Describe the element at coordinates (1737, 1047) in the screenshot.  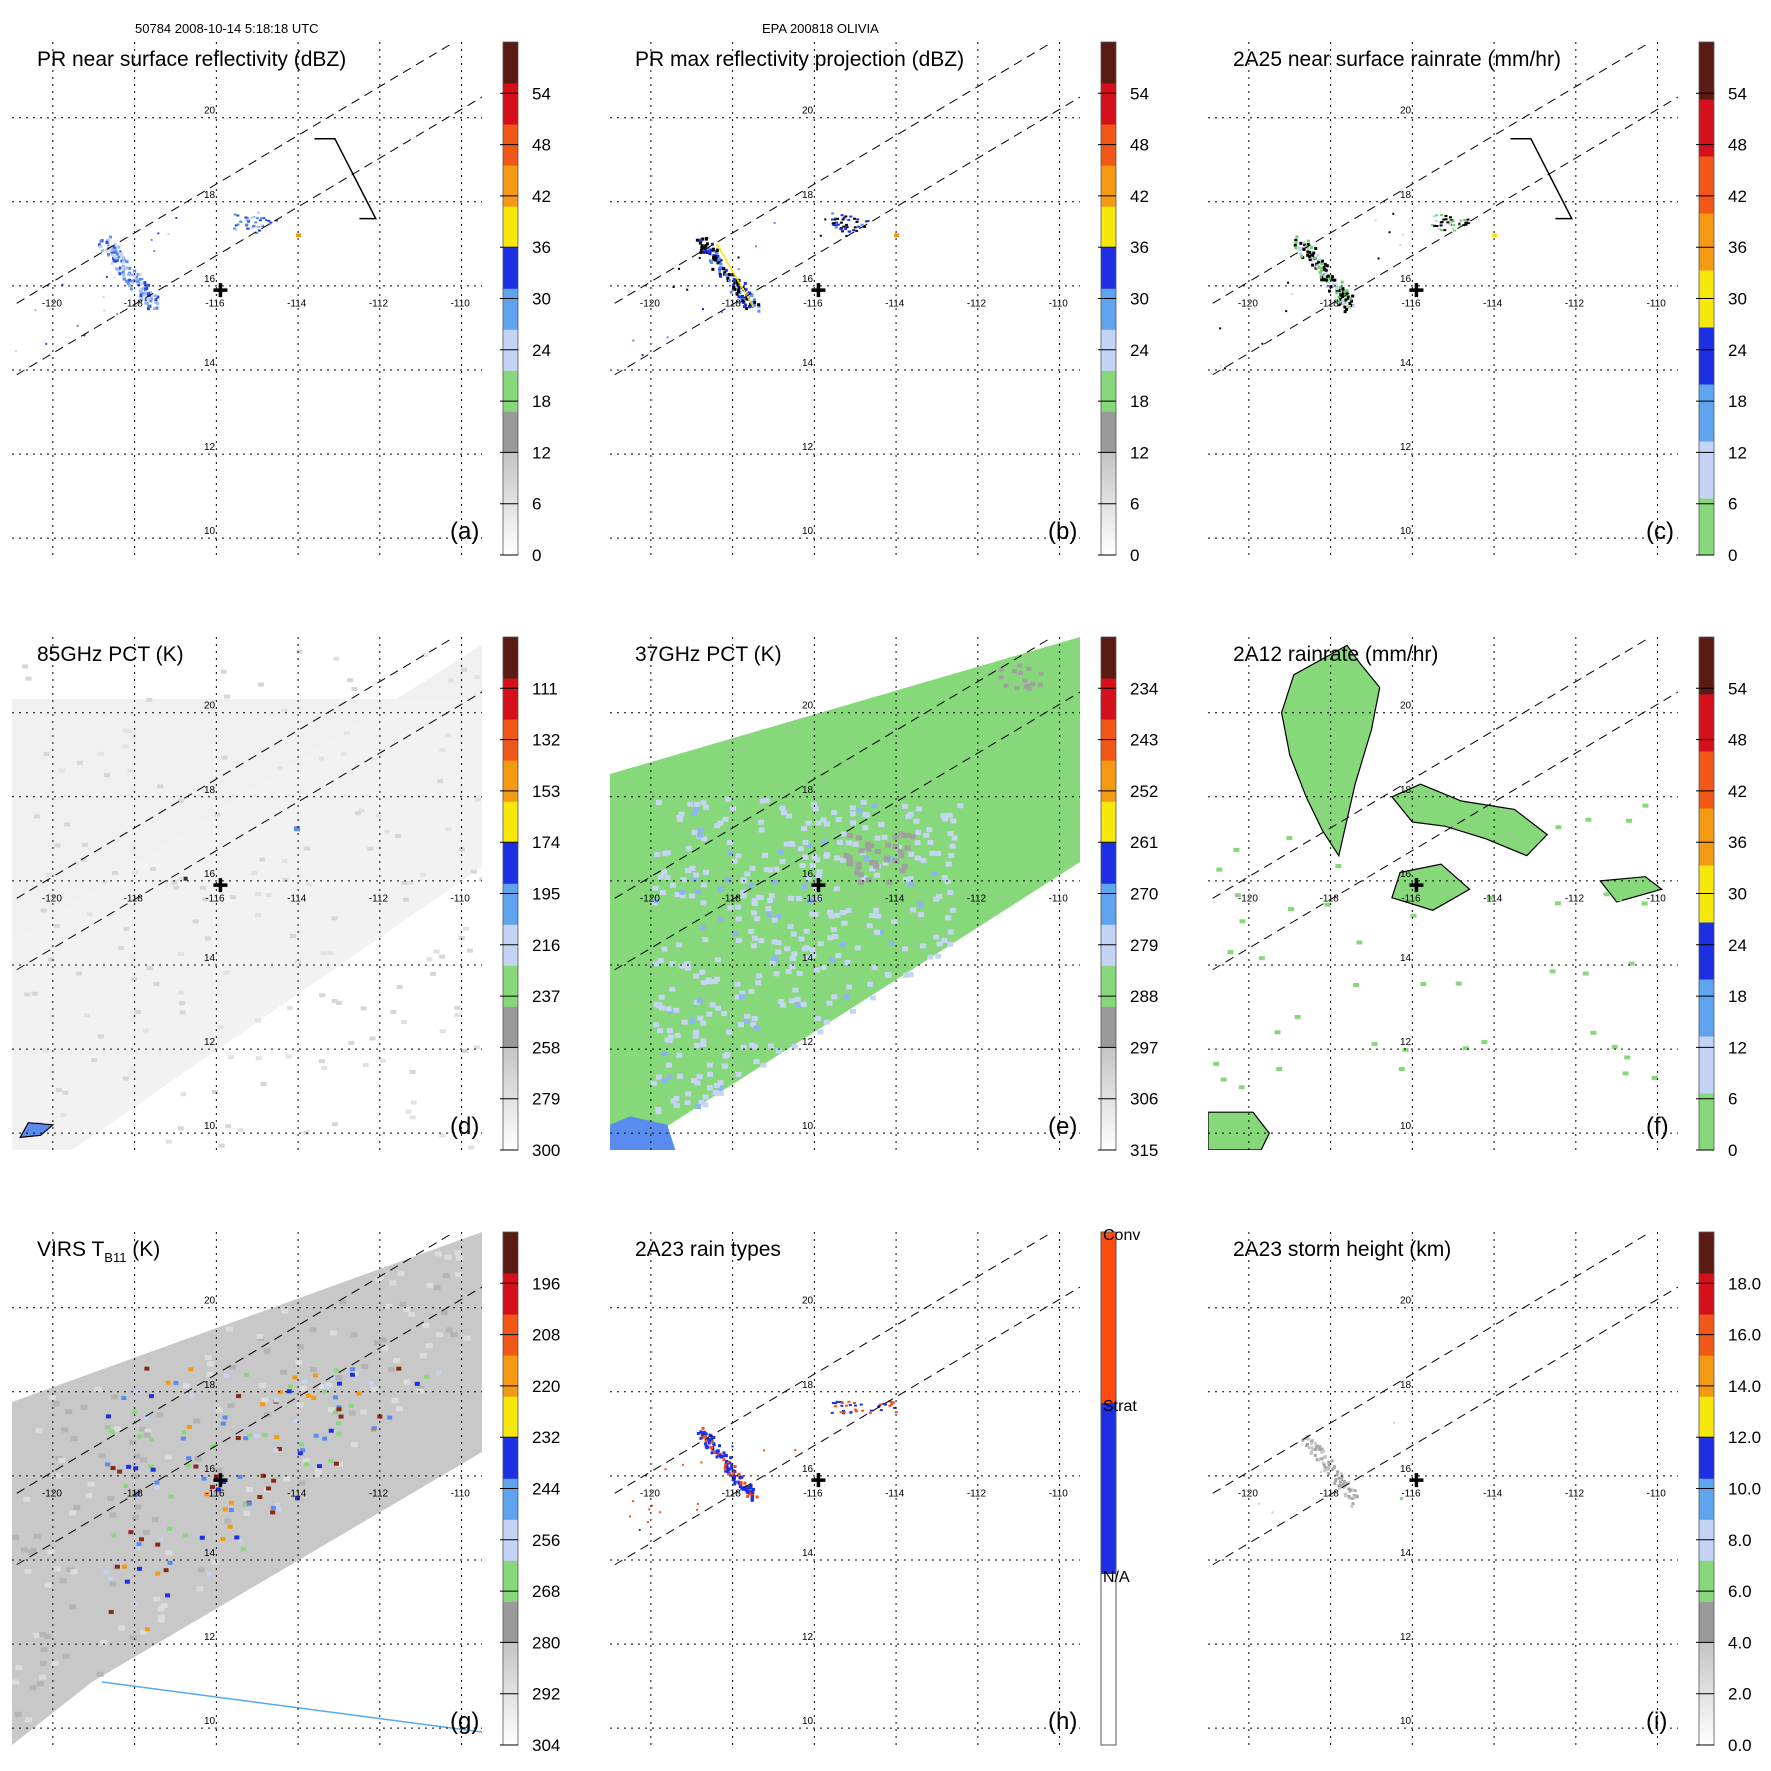
I see `colorbar-label: 12` at that location.